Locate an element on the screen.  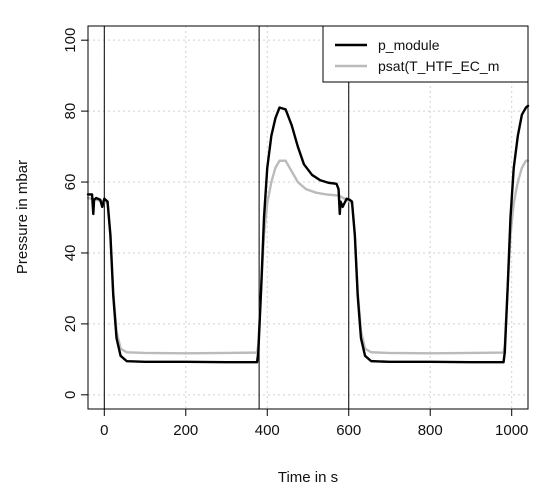
y-tick-label-1: 20 is located at coordinates (70, 324).